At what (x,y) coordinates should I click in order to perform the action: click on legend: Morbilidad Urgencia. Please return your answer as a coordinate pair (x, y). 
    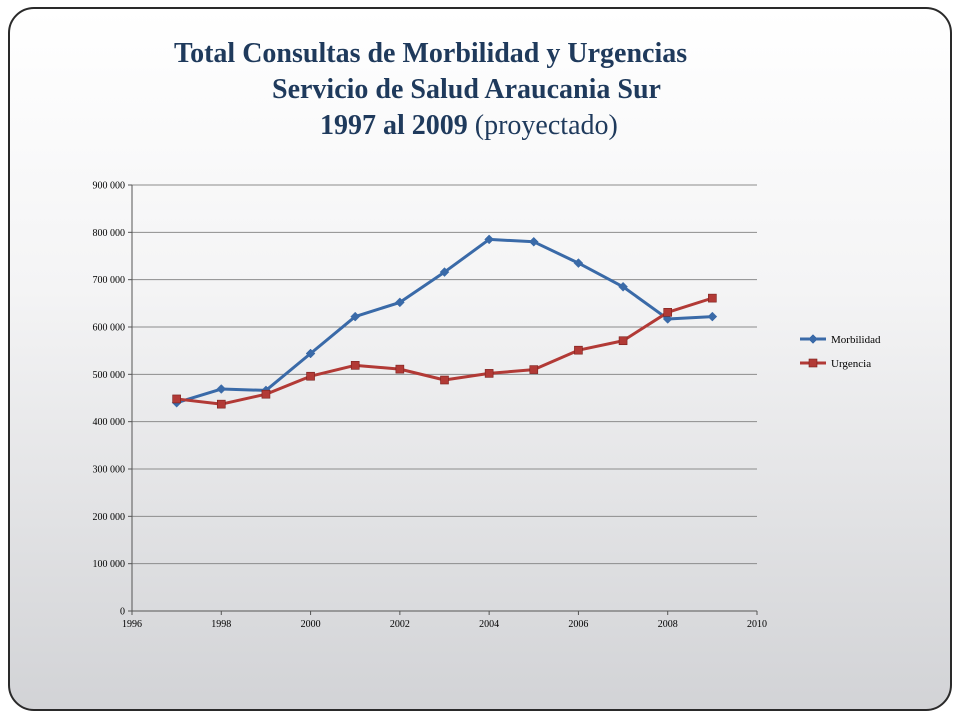
    Looking at the image, I should click on (840, 352).